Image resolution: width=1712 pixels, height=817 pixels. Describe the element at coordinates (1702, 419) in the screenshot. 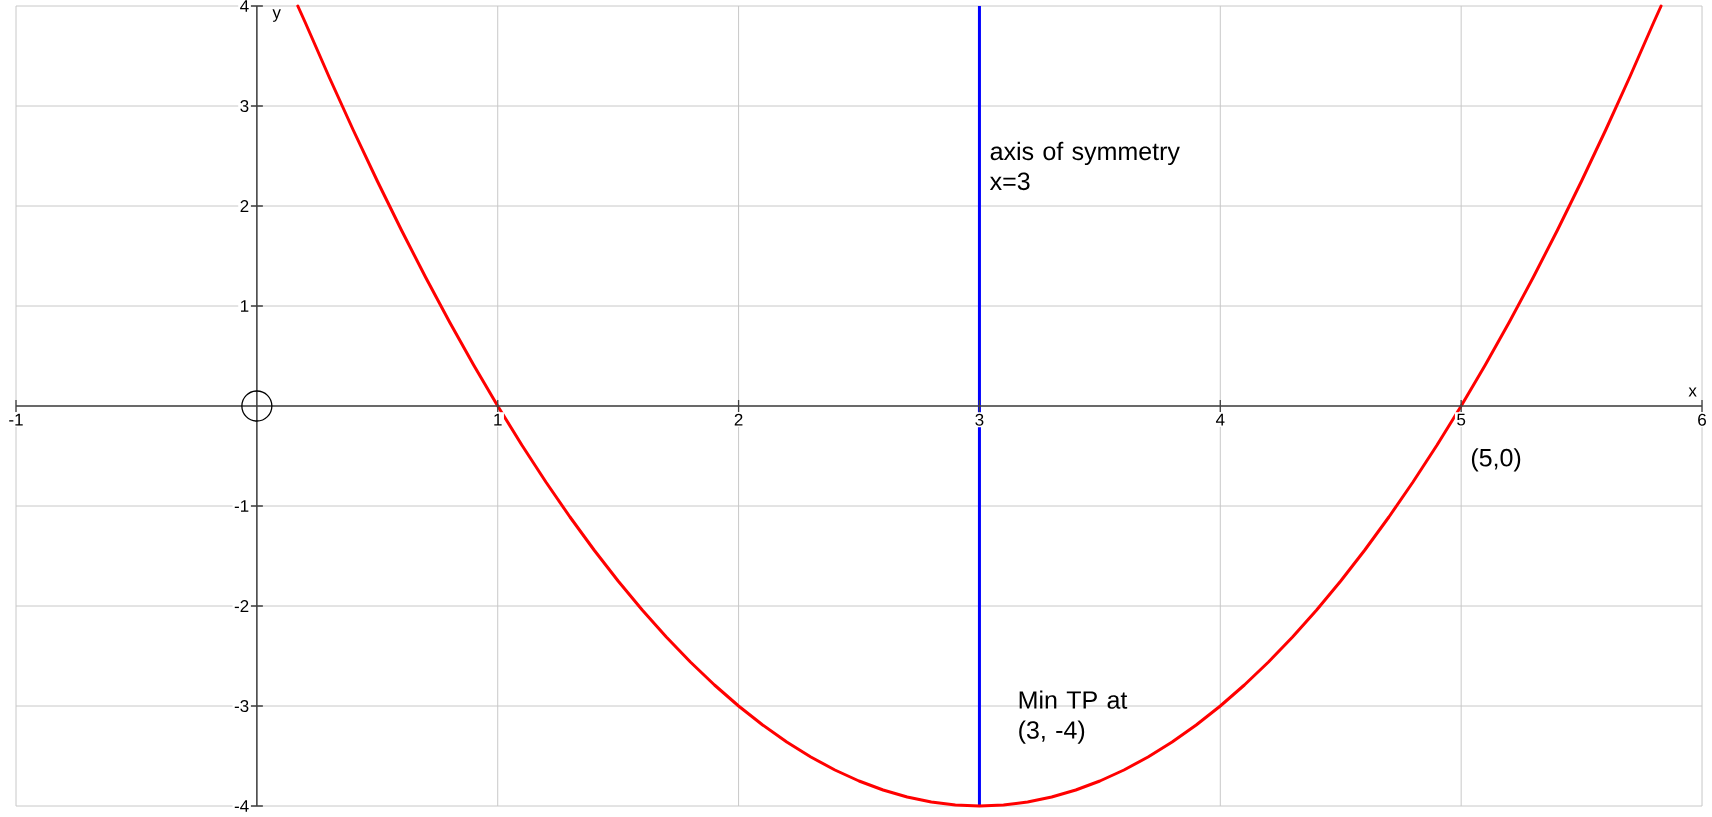

I see `x-tick-label: 6` at that location.